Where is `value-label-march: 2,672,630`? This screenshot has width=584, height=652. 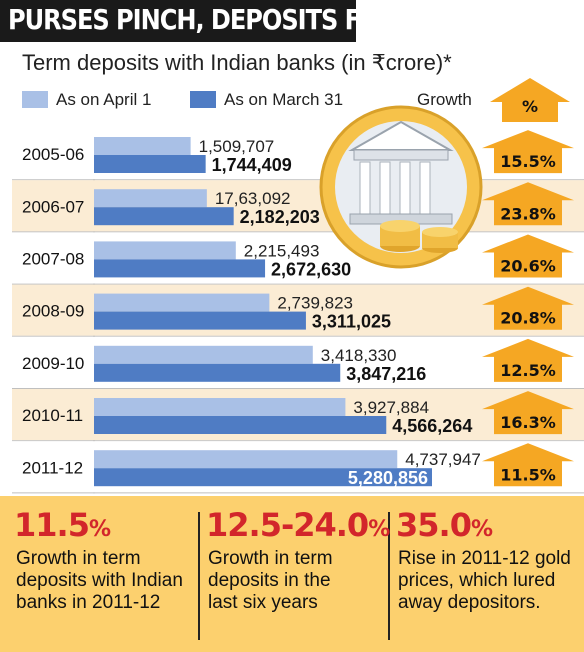 value-label-march: 2,672,630 is located at coordinates (311, 269).